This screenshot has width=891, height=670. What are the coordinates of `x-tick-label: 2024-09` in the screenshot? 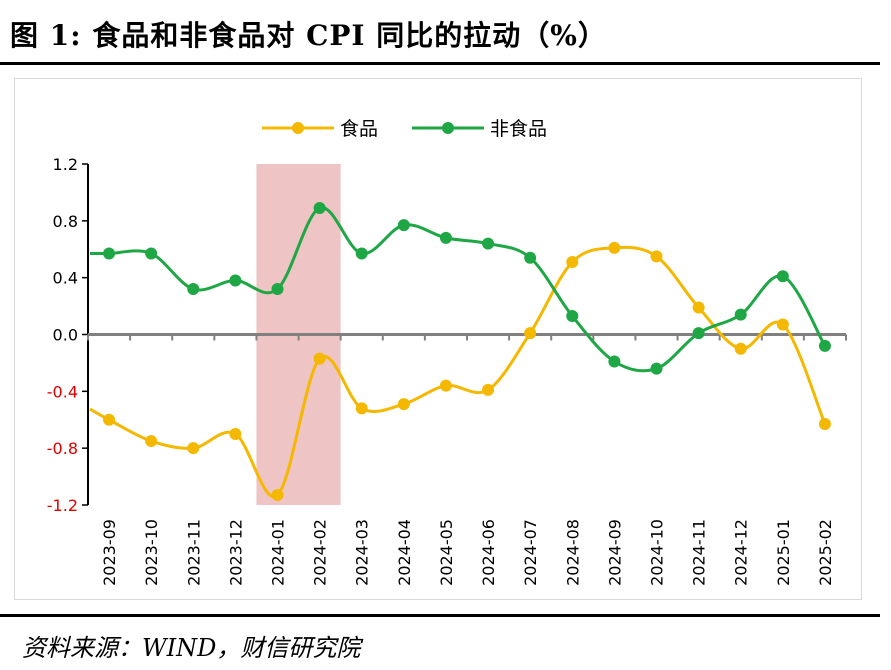 It's located at (614, 552).